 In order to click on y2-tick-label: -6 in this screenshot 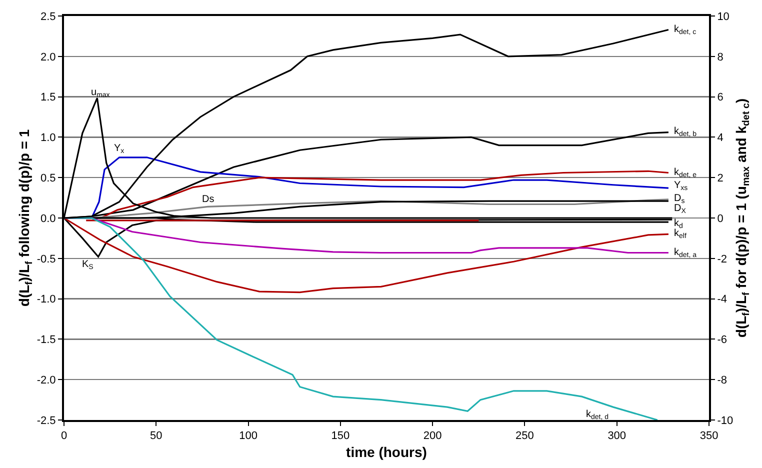, I will do `click(722, 340)`.